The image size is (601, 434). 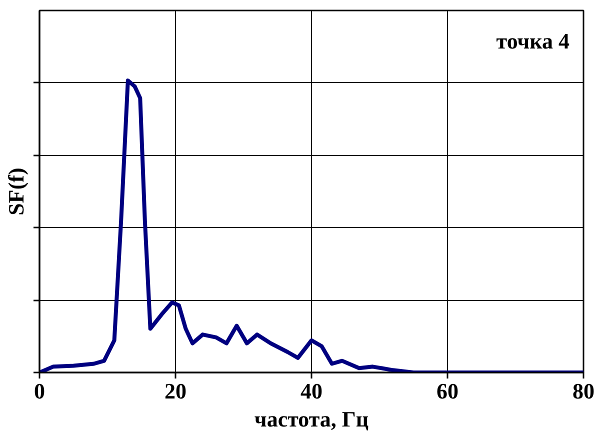 I want to click on x-tick-label: 0, so click(x=39, y=391).